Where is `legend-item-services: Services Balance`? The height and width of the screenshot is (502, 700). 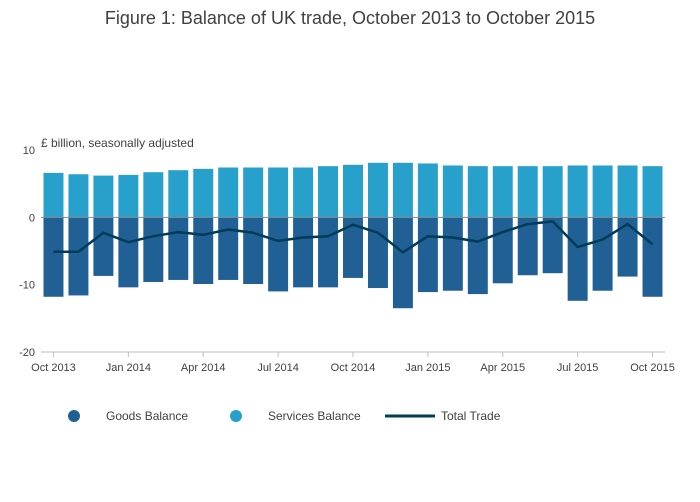
legend-item-services: Services Balance is located at coordinates (295, 416).